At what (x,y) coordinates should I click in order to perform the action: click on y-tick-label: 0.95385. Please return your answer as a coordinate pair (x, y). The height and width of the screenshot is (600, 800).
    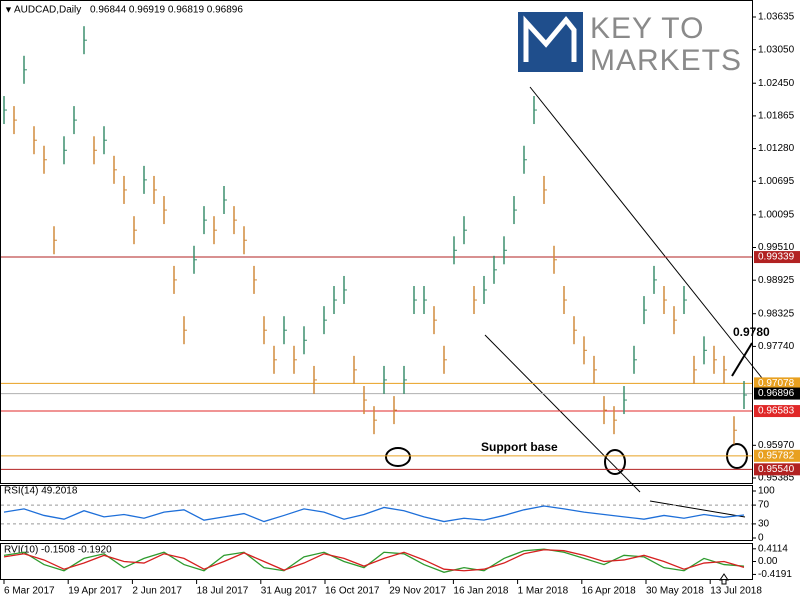
    Looking at the image, I should click on (776, 478).